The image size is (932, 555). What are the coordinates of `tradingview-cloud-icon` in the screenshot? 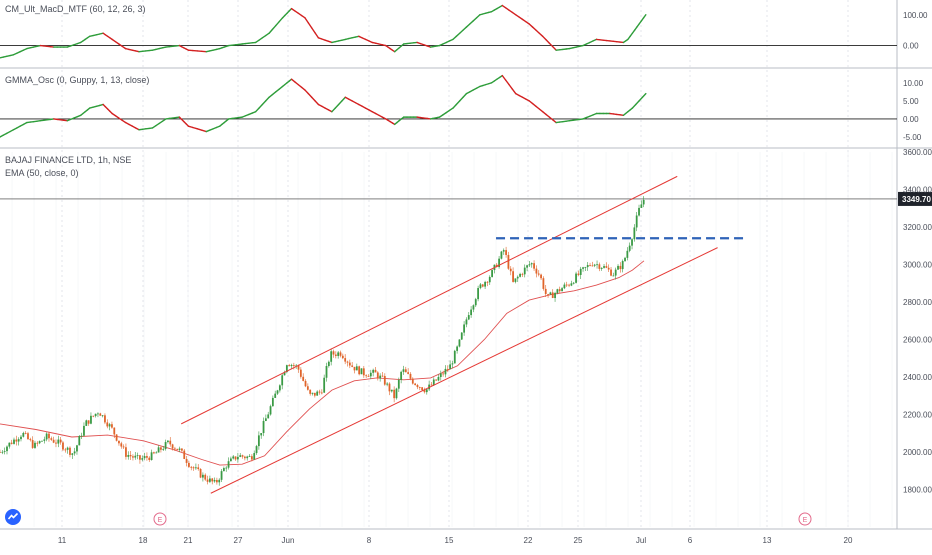 It's located at (13, 517).